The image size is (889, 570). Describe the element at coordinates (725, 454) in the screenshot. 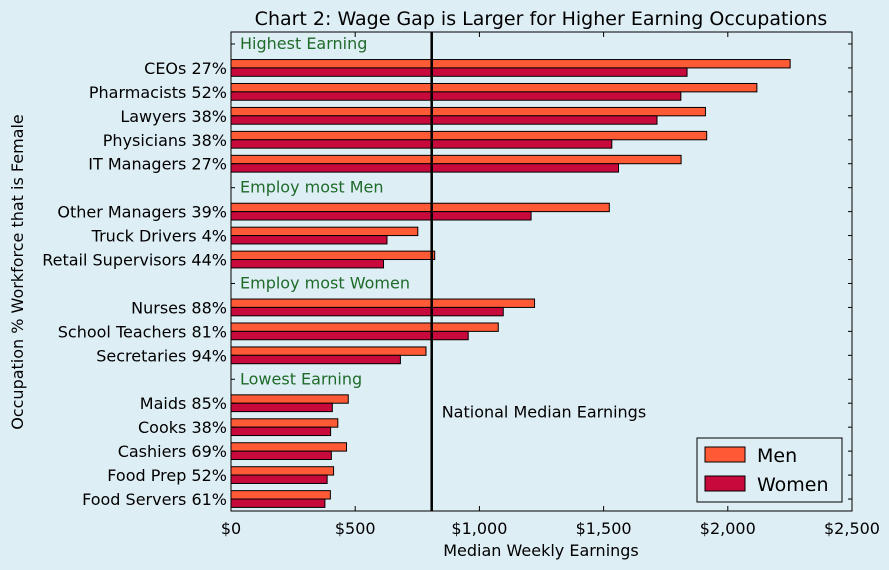

I see `legend-swatch-men` at that location.